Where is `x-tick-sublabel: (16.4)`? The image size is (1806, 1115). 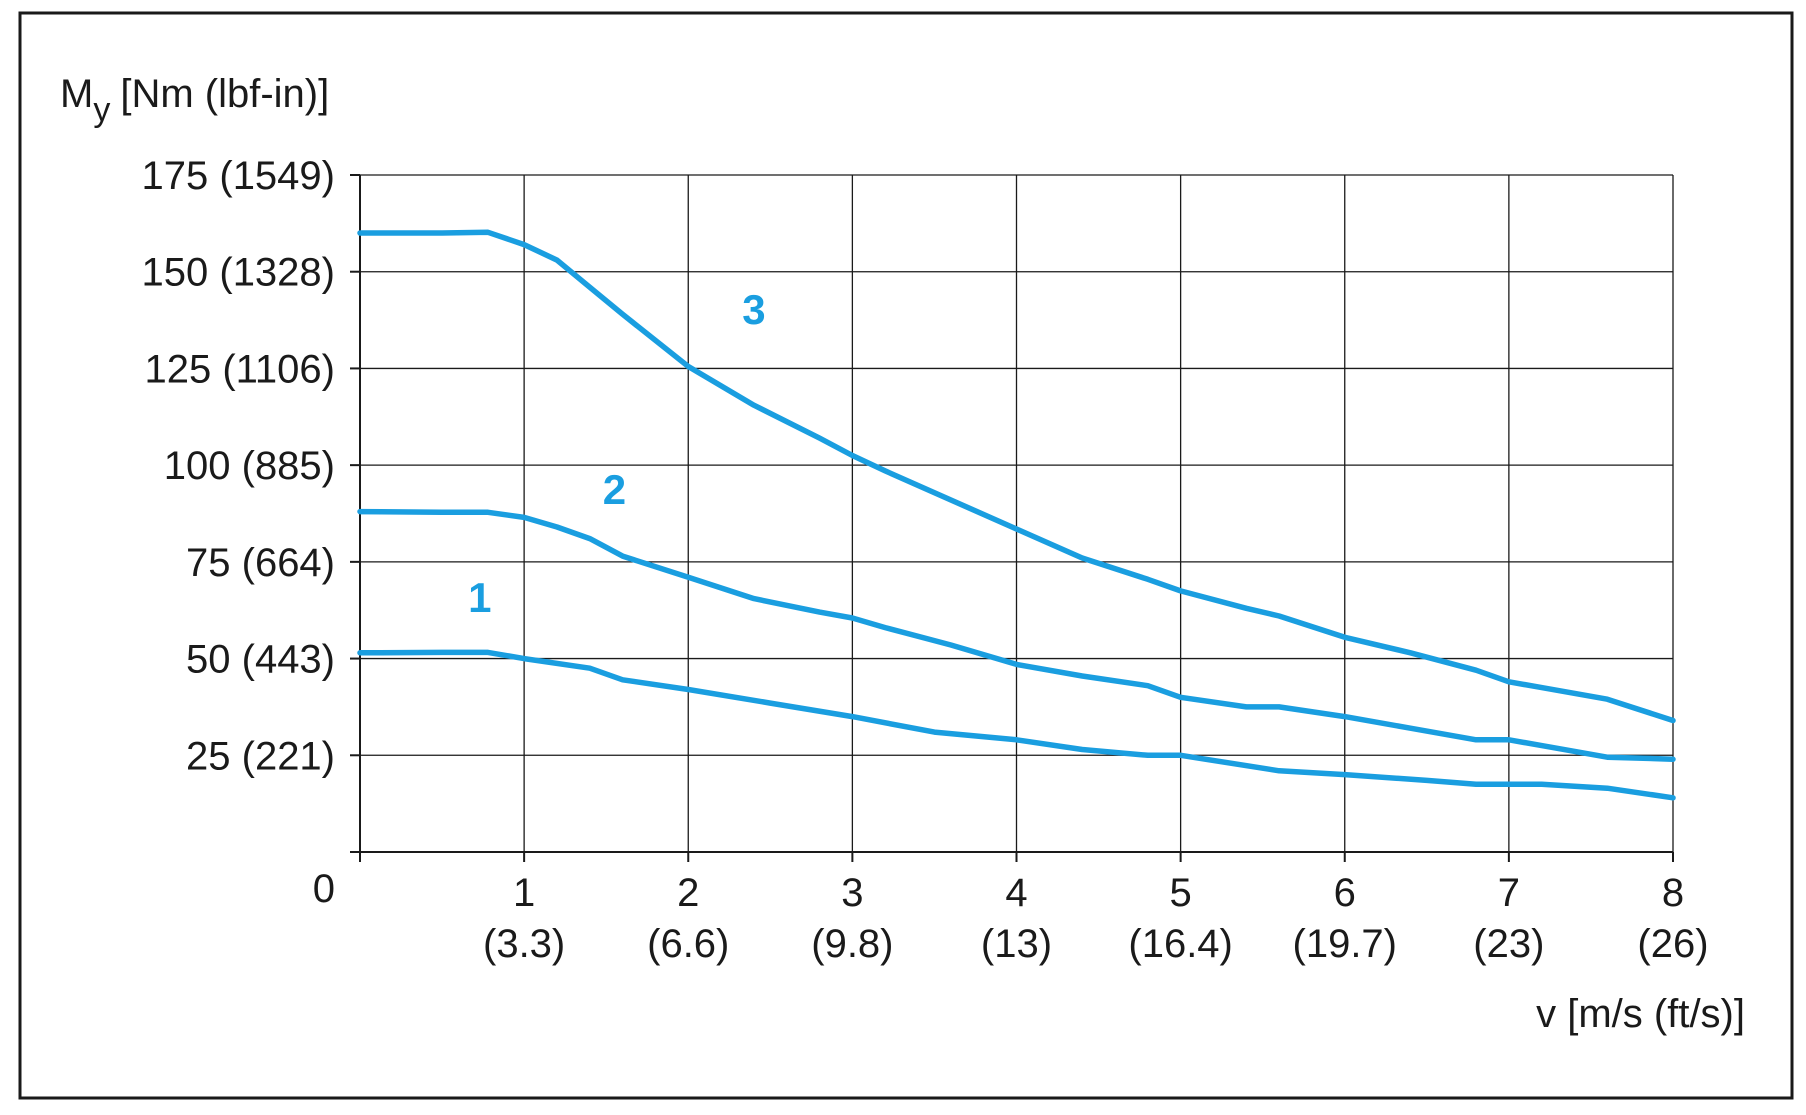 x-tick-sublabel: (16.4) is located at coordinates (1180, 944).